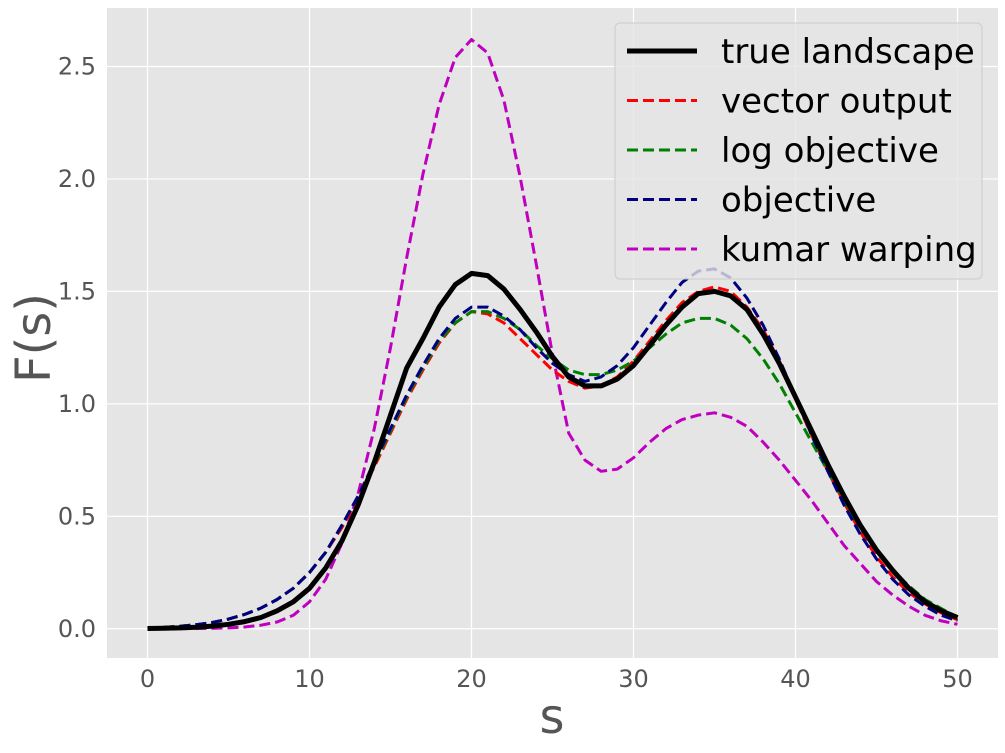 The height and width of the screenshot is (753, 1005). I want to click on y-tick-label: 0.5, so click(77, 516).